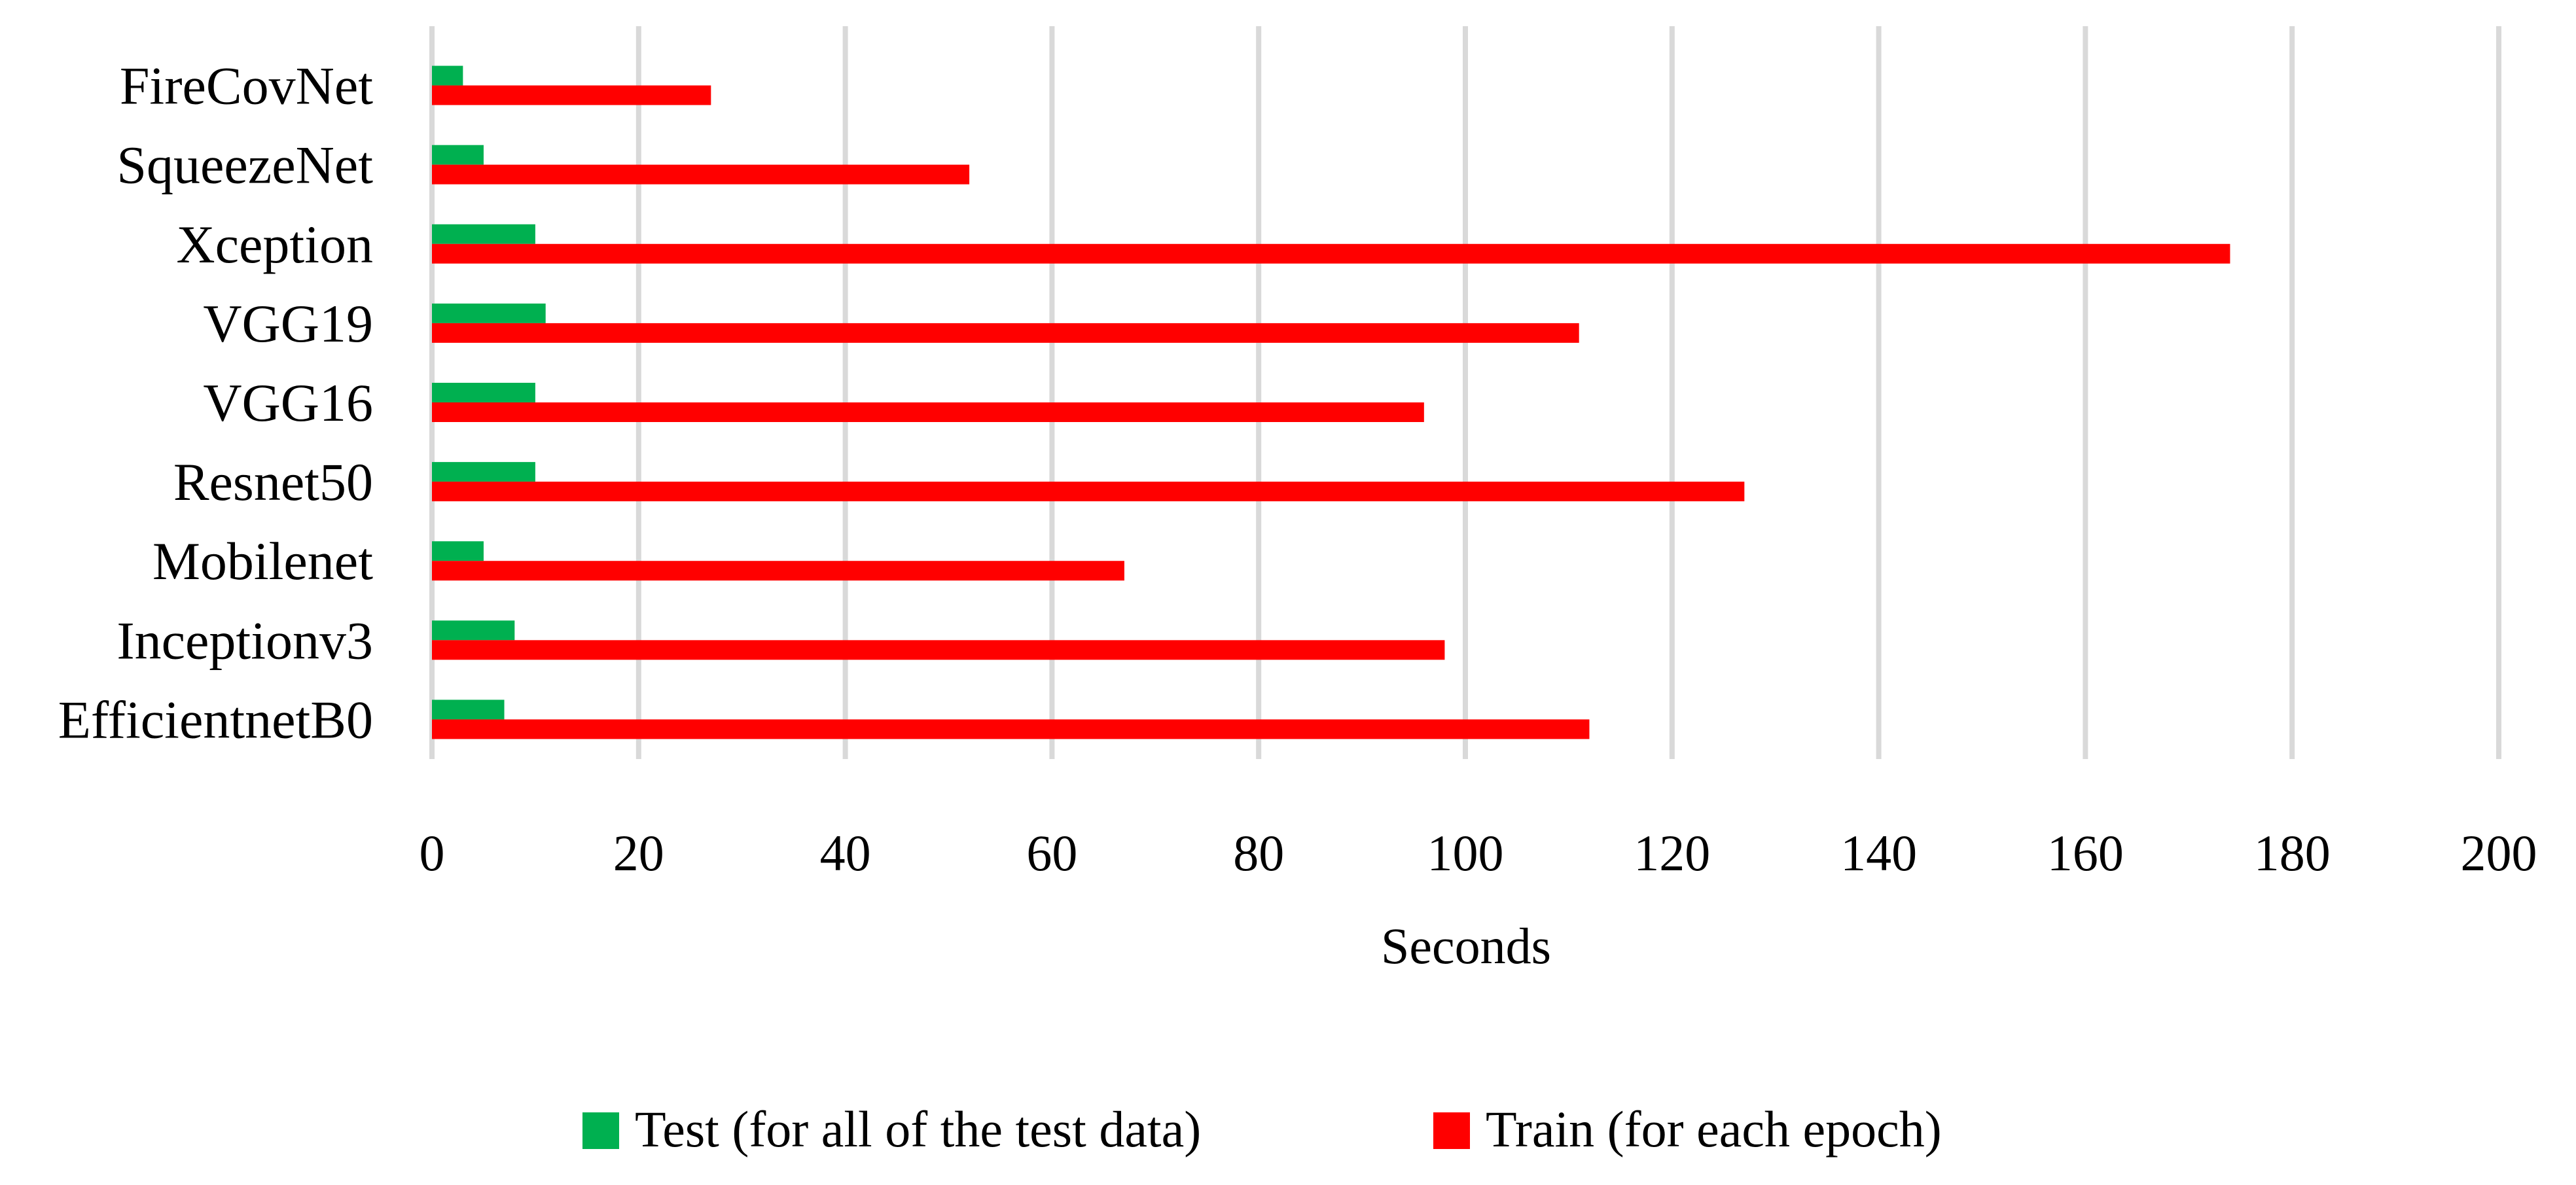  I want to click on test-bar-firecovnet, so click(447, 75).